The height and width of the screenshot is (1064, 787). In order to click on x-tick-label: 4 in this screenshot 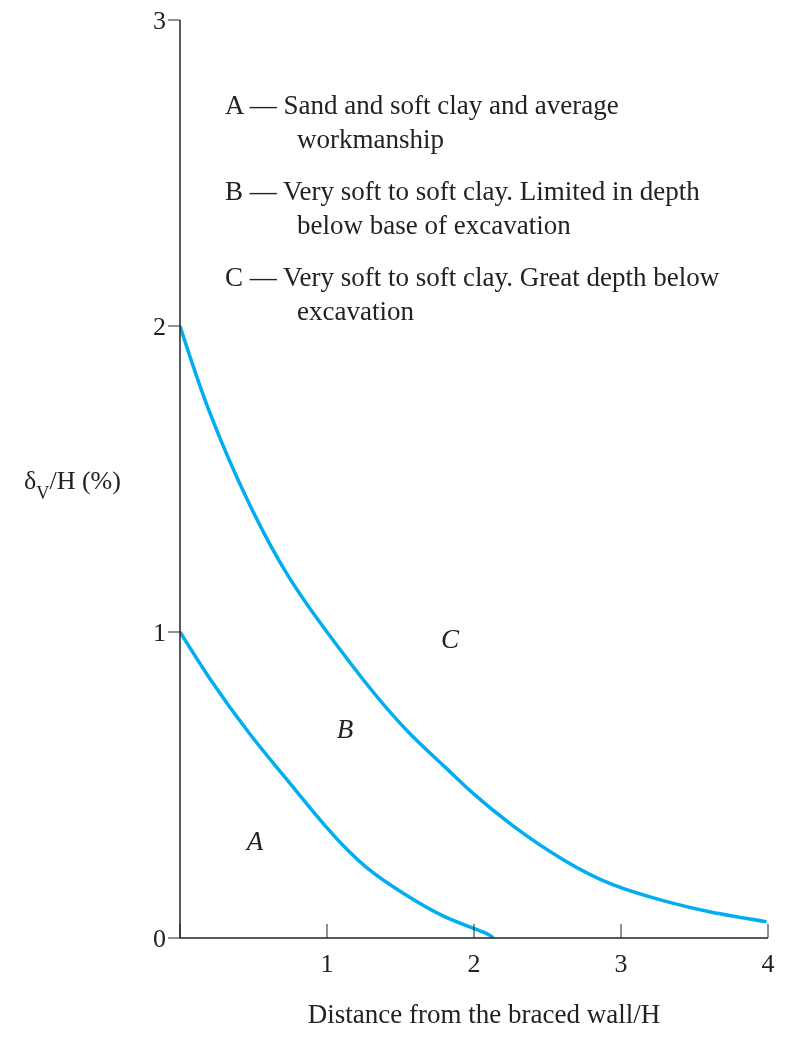, I will do `click(768, 964)`.